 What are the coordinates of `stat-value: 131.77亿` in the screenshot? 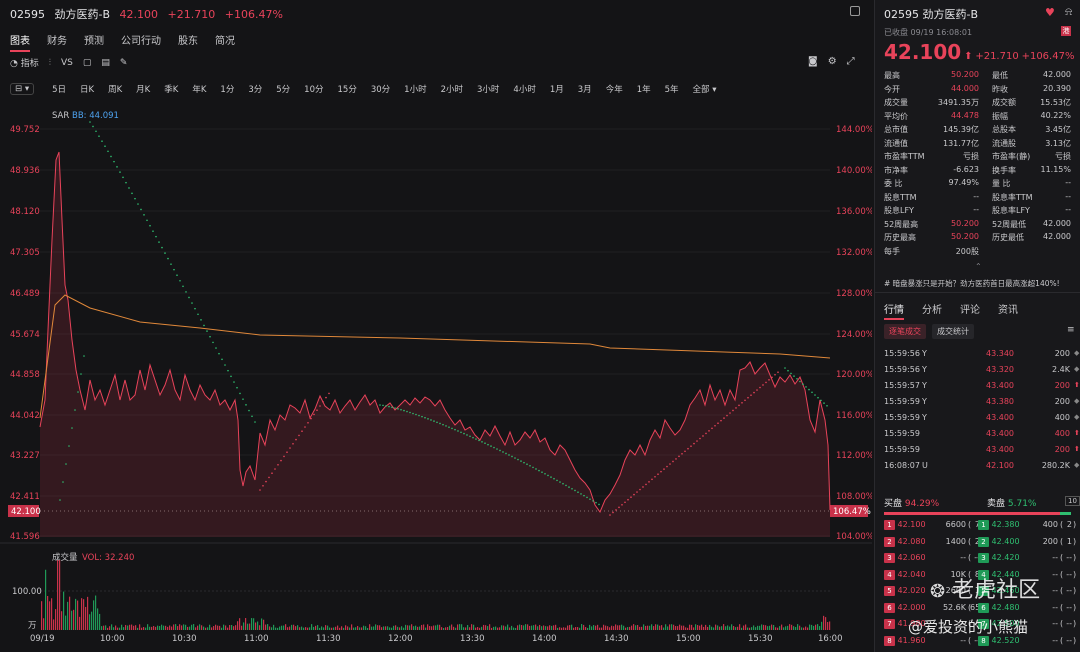 It's located at (957, 143).